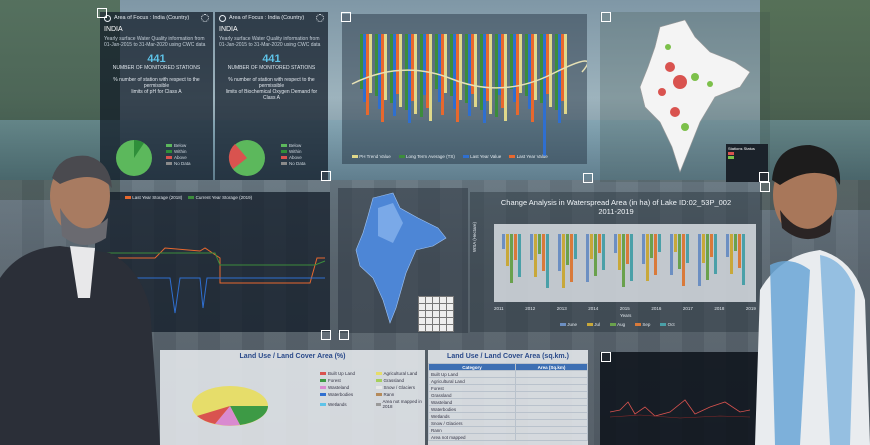 The image size is (870, 445). I want to click on table-row: Built Up Land, so click(508, 374).